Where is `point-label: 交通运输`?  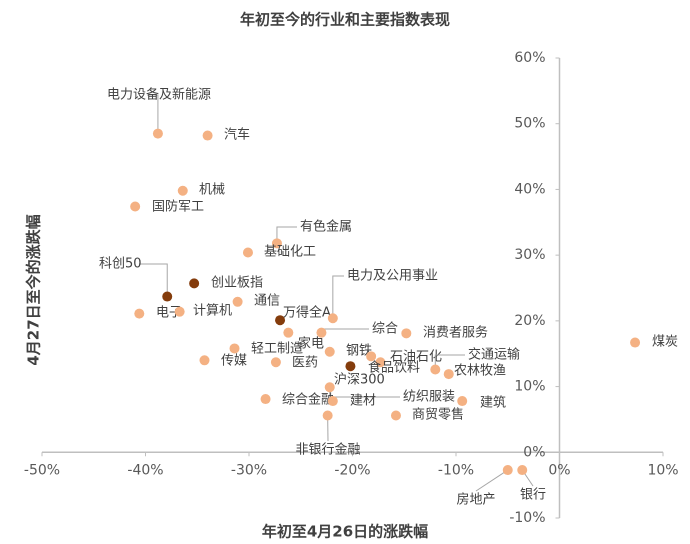
point-label: 交通运输 is located at coordinates (494, 355).